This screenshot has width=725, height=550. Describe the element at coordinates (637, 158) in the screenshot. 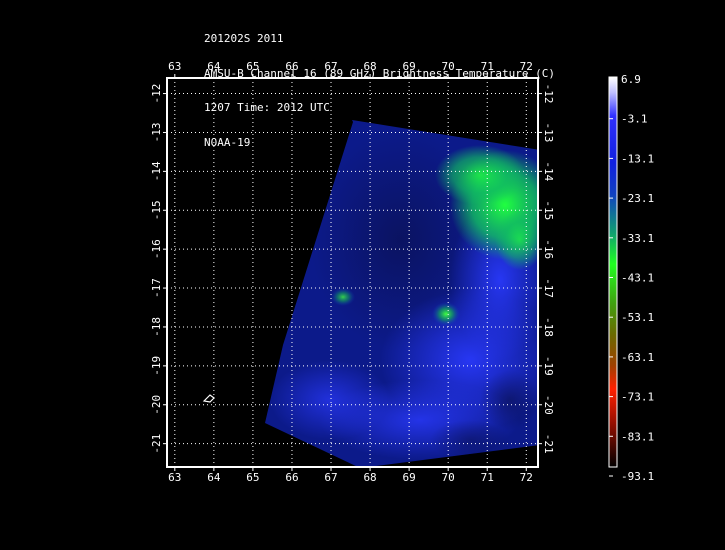

I see `color-bar-label: -13.1` at that location.